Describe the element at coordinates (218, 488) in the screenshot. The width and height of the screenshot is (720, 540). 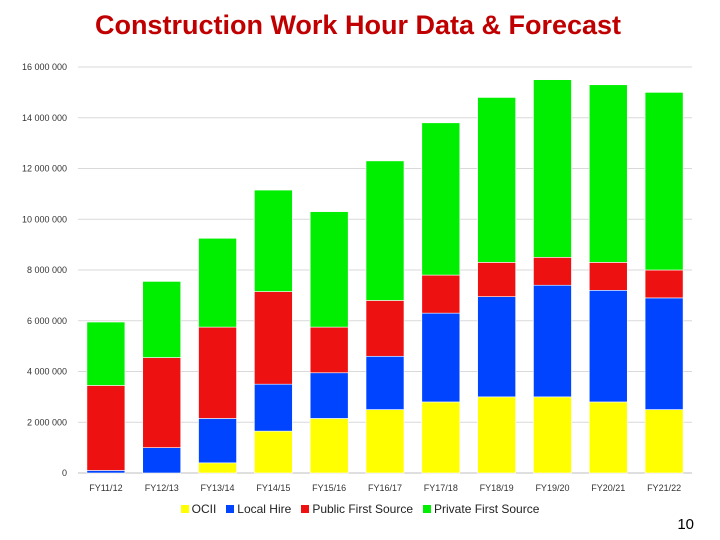
I see `x-tick-label: FY13/14` at that location.